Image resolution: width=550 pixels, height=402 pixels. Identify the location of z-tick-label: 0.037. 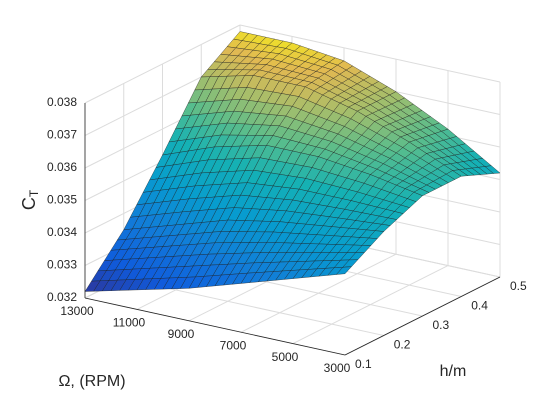
(62, 135).